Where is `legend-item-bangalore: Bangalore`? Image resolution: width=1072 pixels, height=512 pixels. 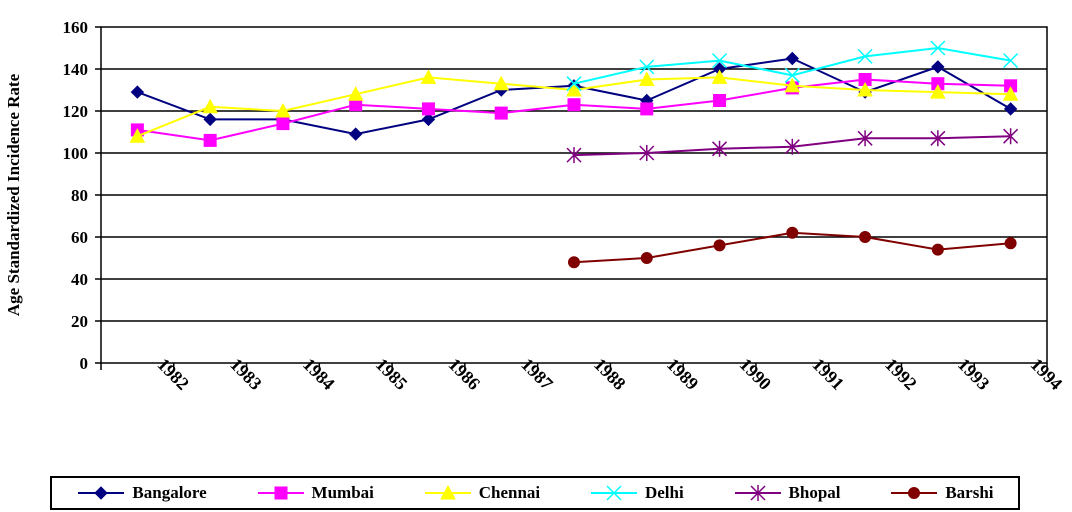
legend-item-bangalore: Bangalore is located at coordinates (141, 493).